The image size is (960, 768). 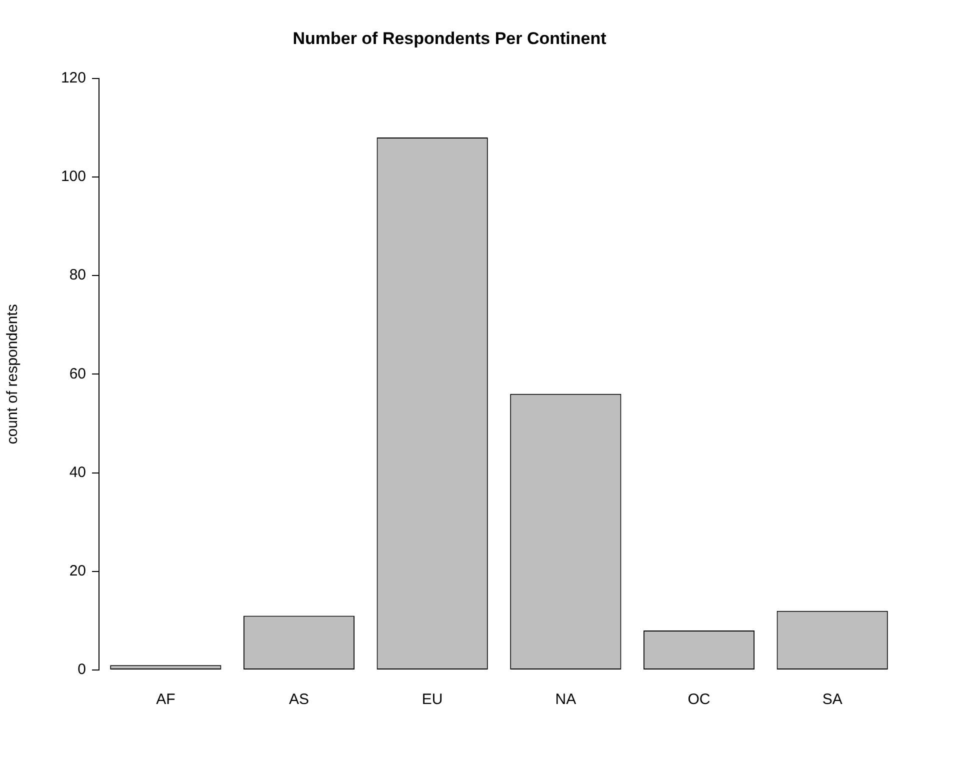 I want to click on x-tick-label: SA, so click(x=832, y=699).